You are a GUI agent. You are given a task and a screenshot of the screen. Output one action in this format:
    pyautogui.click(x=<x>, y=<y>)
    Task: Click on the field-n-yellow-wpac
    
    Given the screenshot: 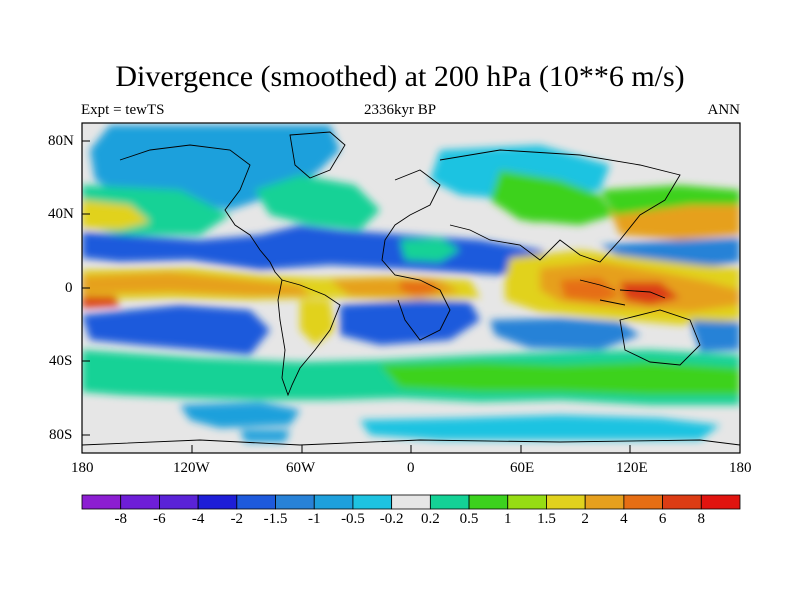 What is the action you would take?
    pyautogui.click(x=670, y=200)
    